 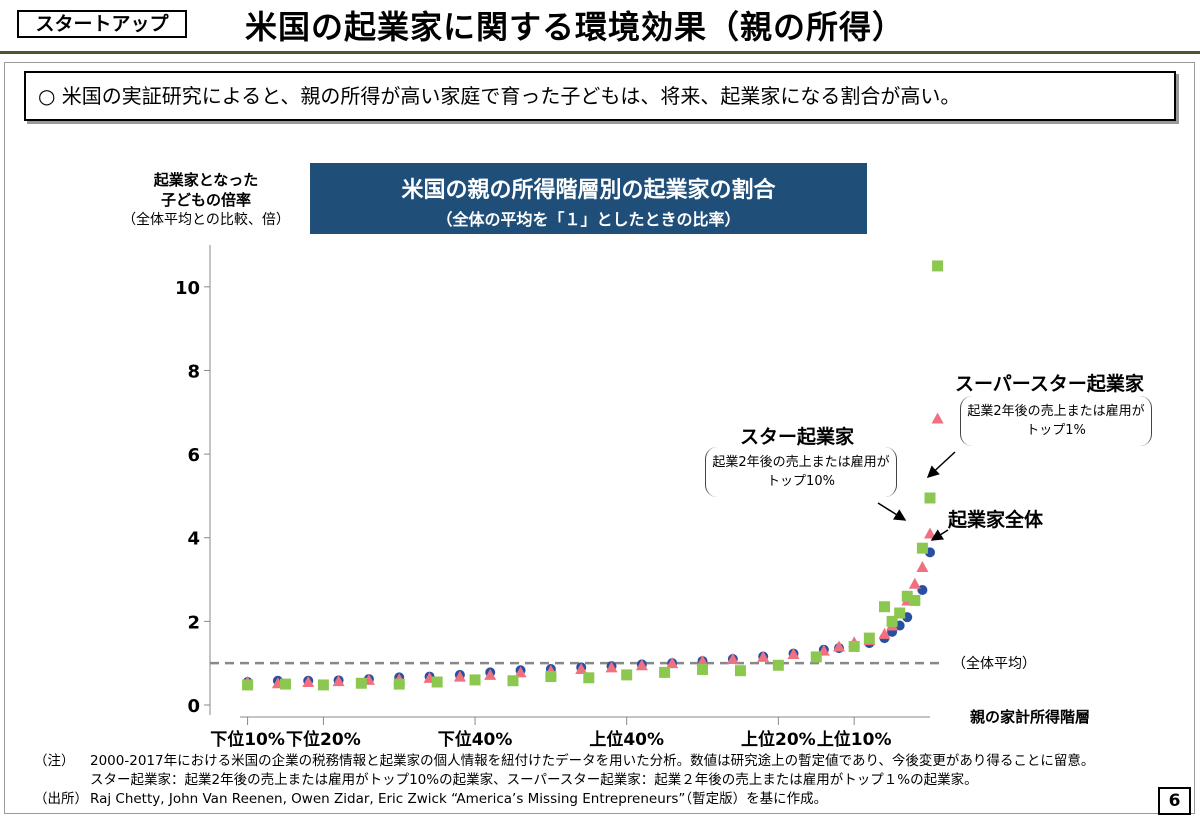 What do you see at coordinates (323, 739) in the screenshot?
I see `x-tick-label: 下位20%` at bounding box center [323, 739].